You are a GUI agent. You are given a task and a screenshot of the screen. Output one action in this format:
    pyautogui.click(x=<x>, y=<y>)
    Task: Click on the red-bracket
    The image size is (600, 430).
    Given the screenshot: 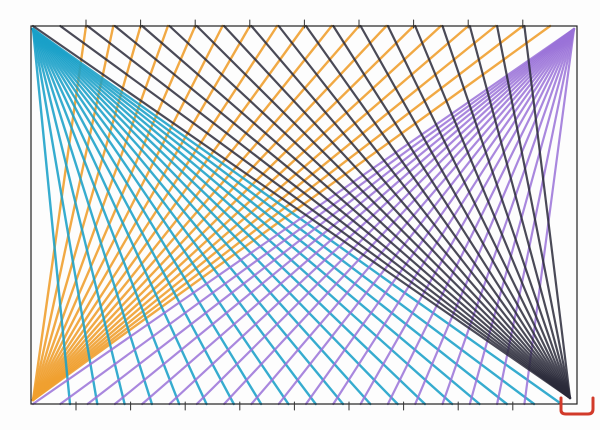 What is the action you would take?
    pyautogui.click(x=577, y=406)
    